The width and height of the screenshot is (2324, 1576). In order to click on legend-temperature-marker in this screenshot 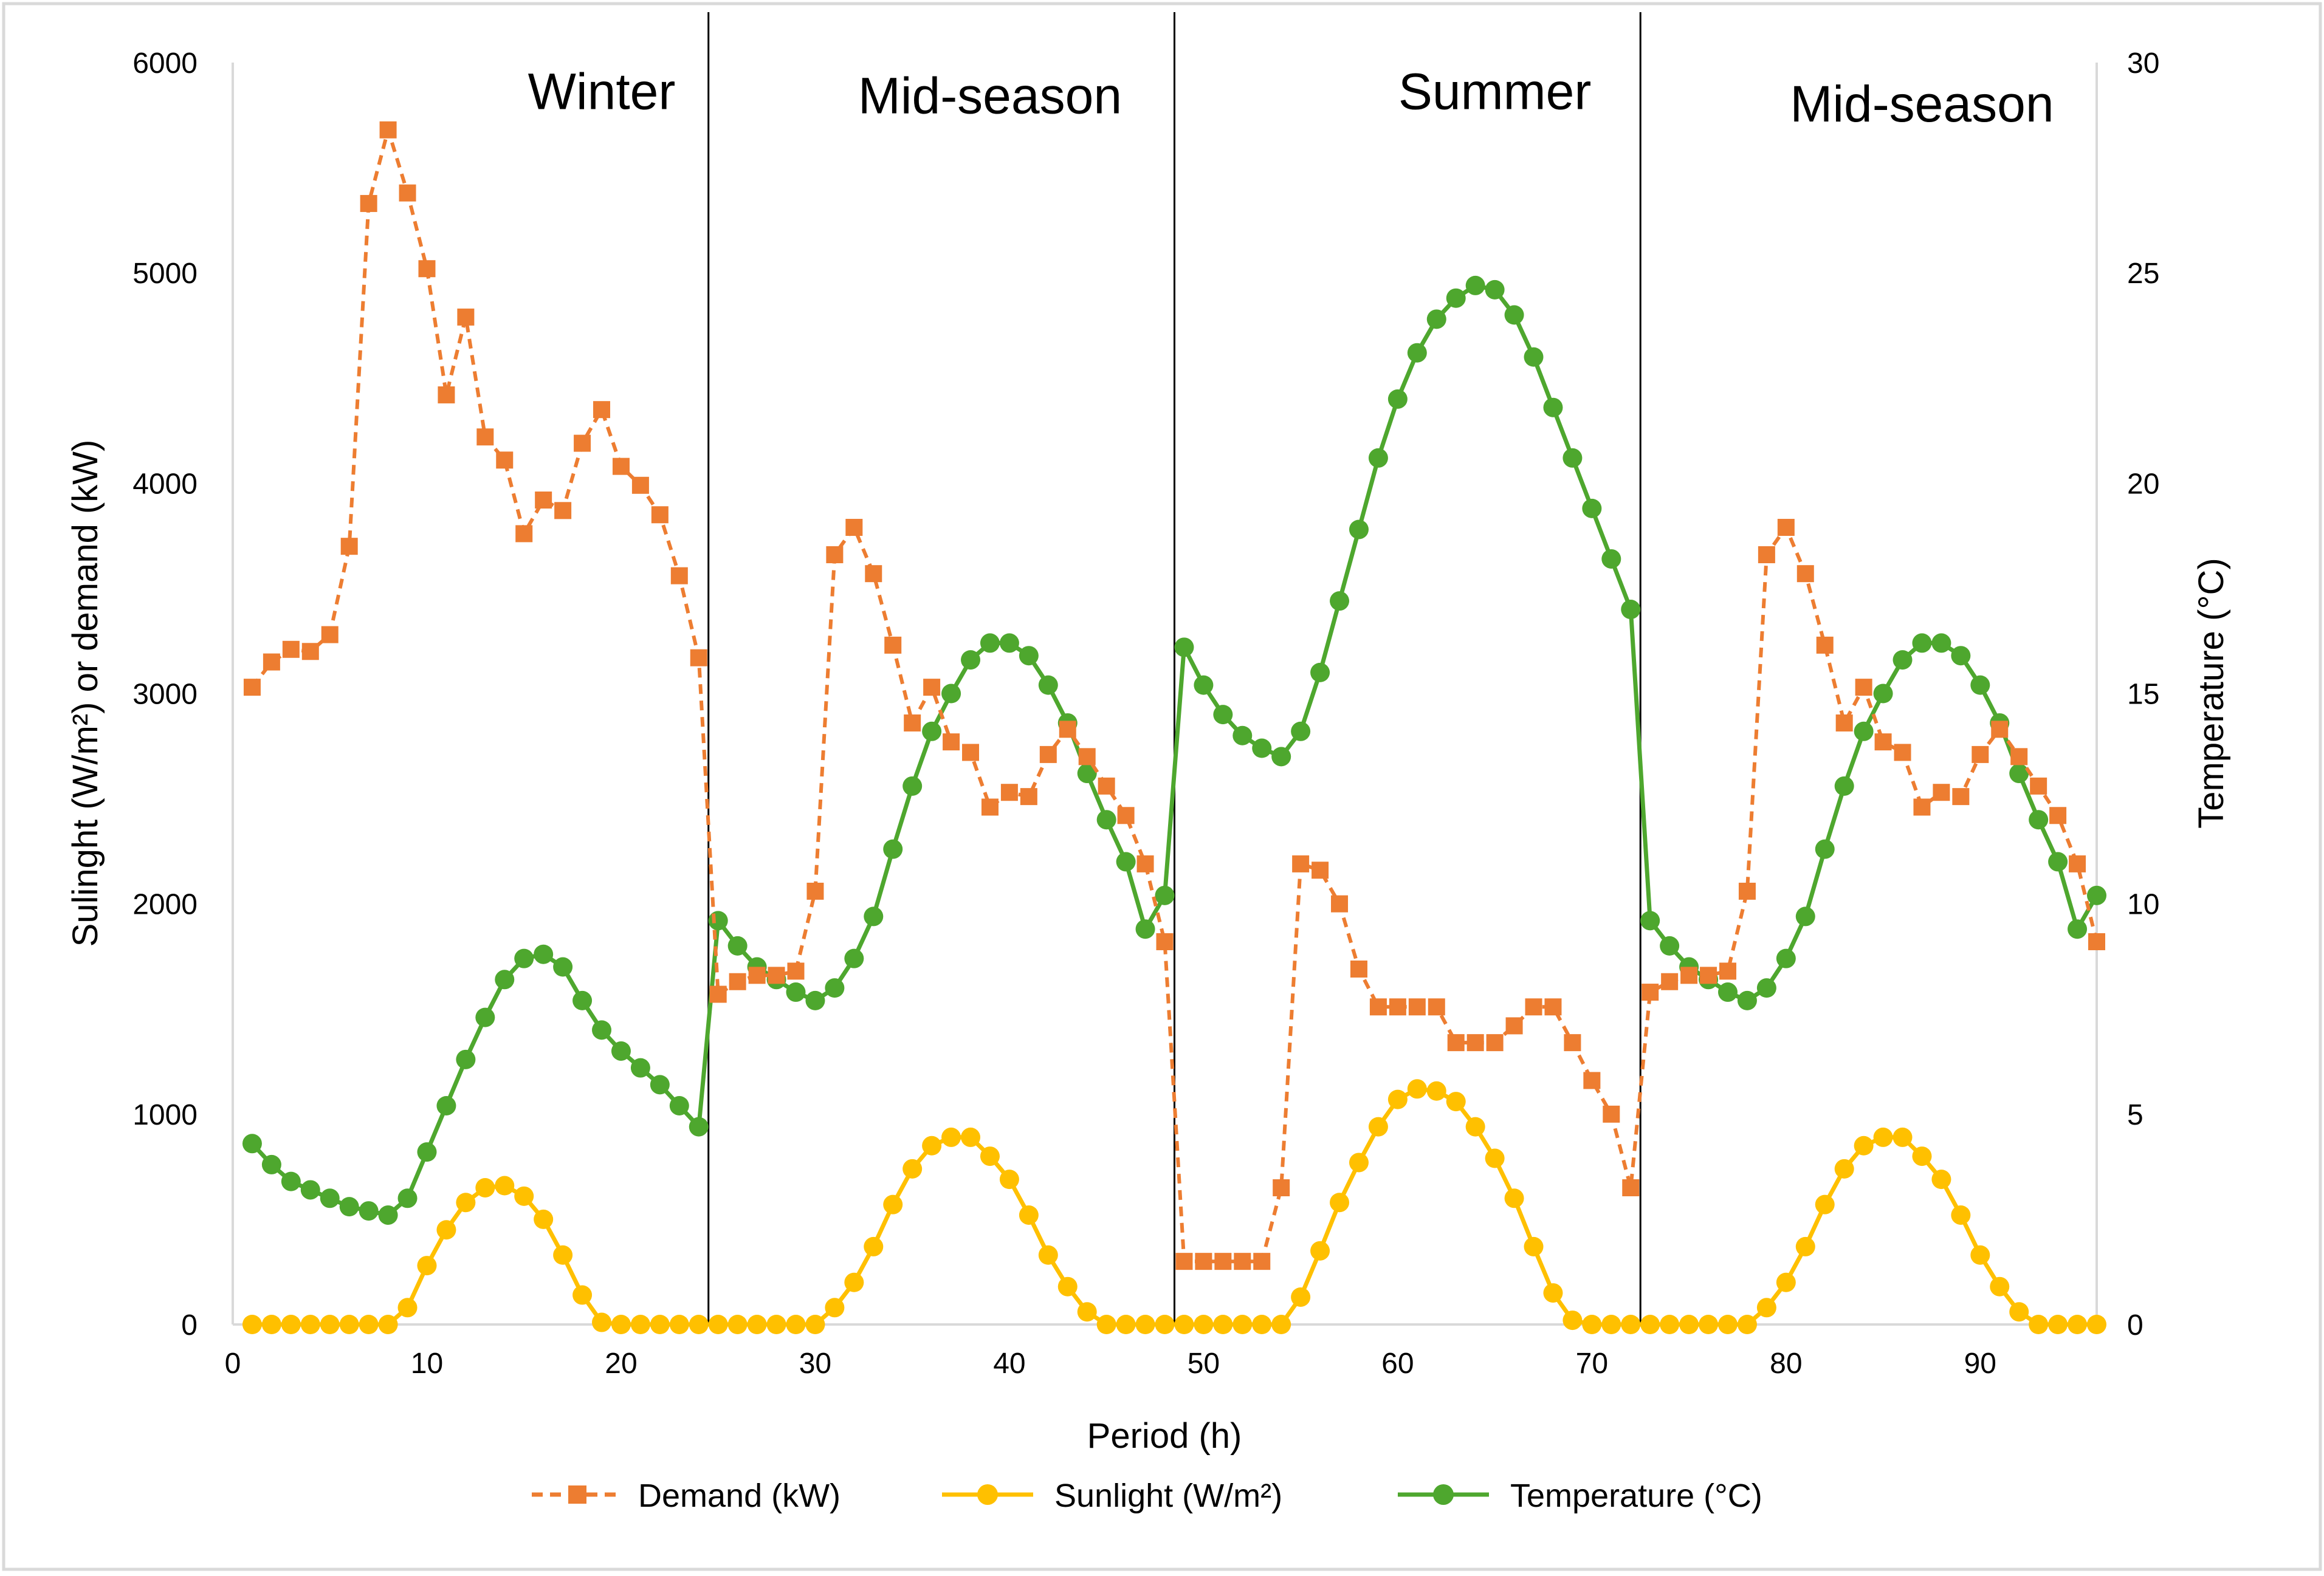, I will do `click(1443, 1495)`.